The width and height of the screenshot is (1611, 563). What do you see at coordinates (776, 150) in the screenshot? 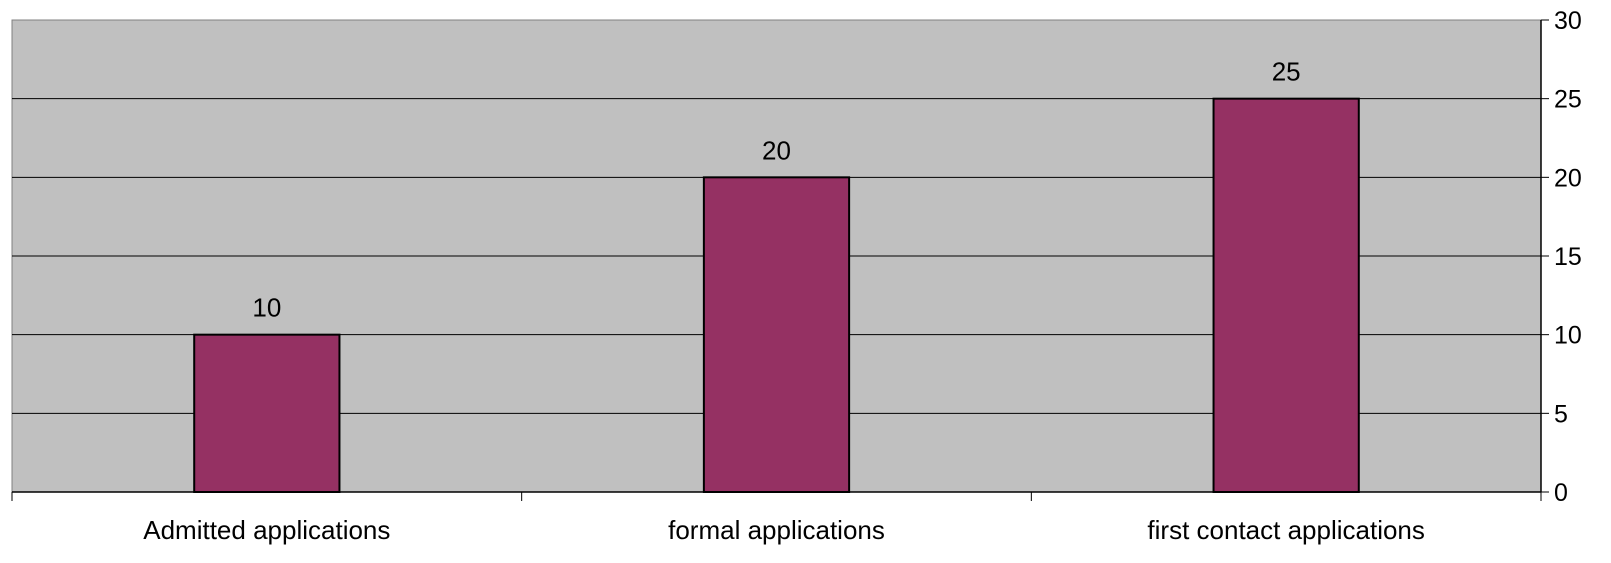
I see `data-label: 20` at bounding box center [776, 150].